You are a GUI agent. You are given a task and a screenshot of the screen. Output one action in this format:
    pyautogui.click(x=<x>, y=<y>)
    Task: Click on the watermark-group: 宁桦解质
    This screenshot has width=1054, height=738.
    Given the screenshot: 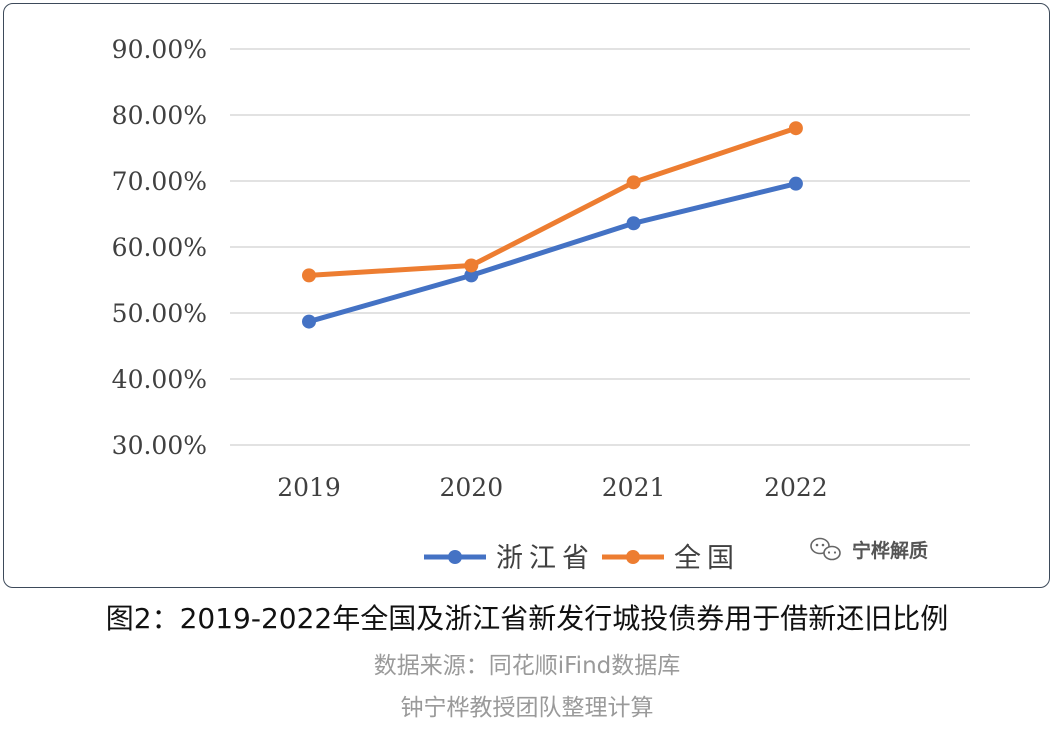 What is the action you would take?
    pyautogui.click(x=869, y=549)
    